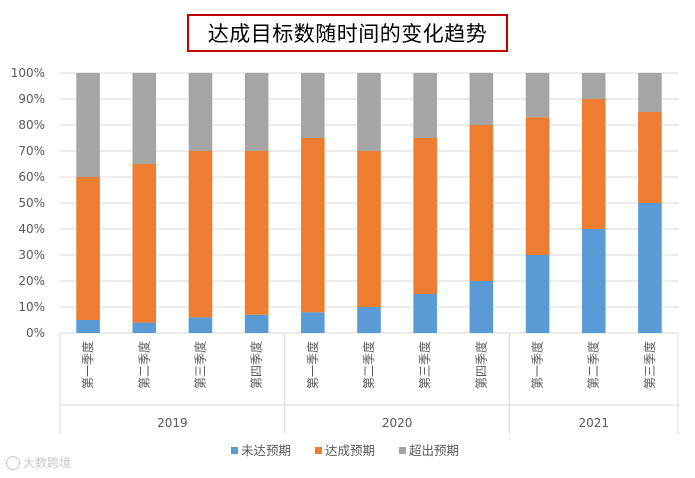 Image resolution: width=695 pixels, height=478 pixels. I want to click on watermark: 大数跨境, so click(38, 462).